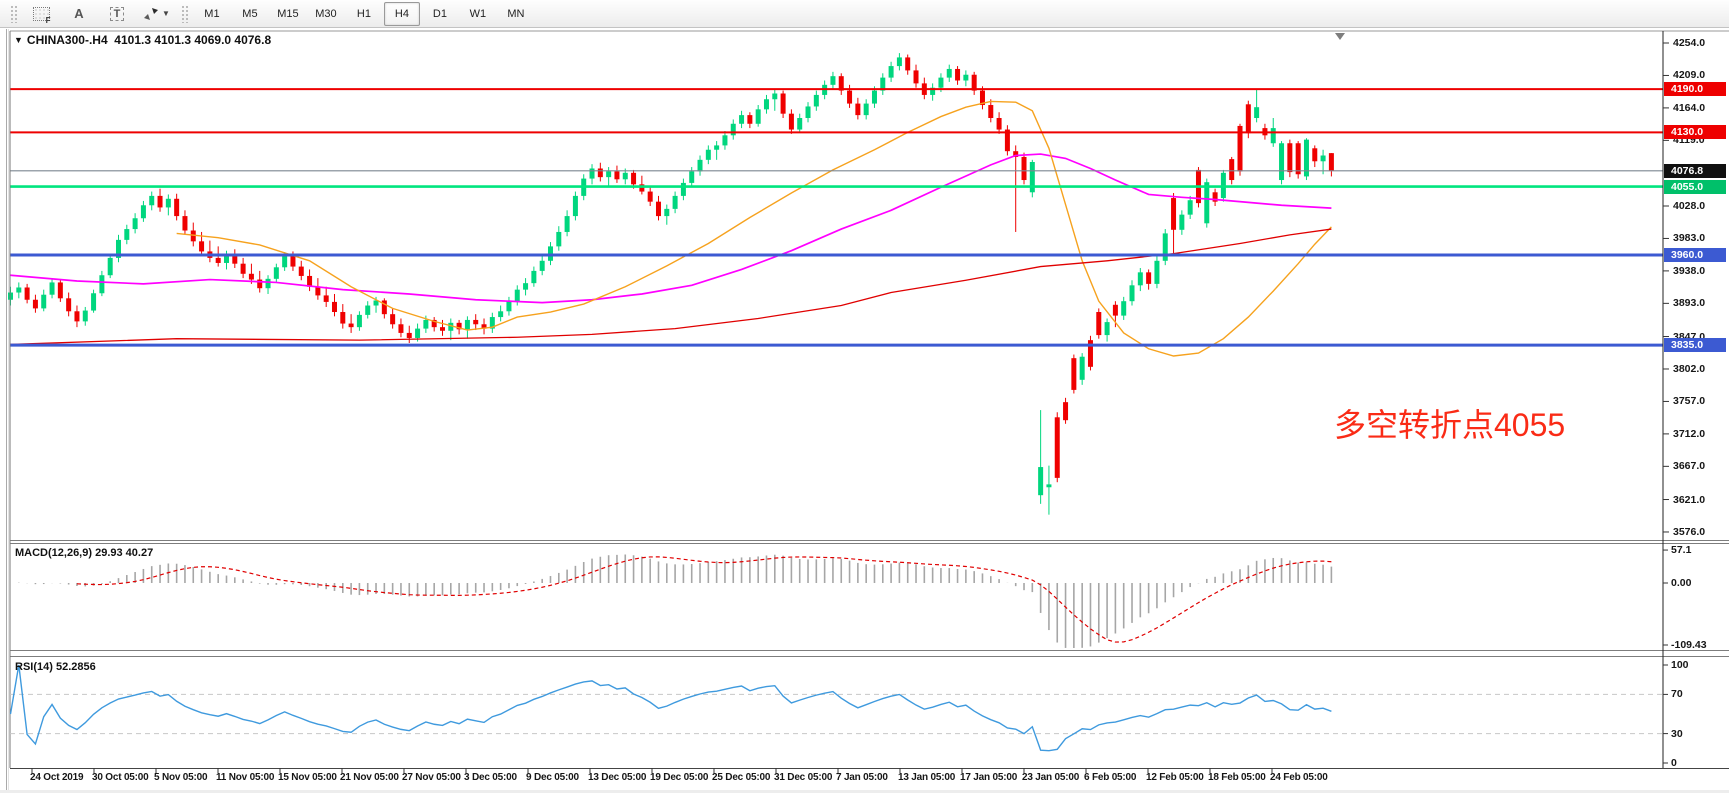 Image resolution: width=1729 pixels, height=793 pixels. What do you see at coordinates (1051, 777) in the screenshot?
I see `time-axis-label: 23 Jan 05:00` at bounding box center [1051, 777].